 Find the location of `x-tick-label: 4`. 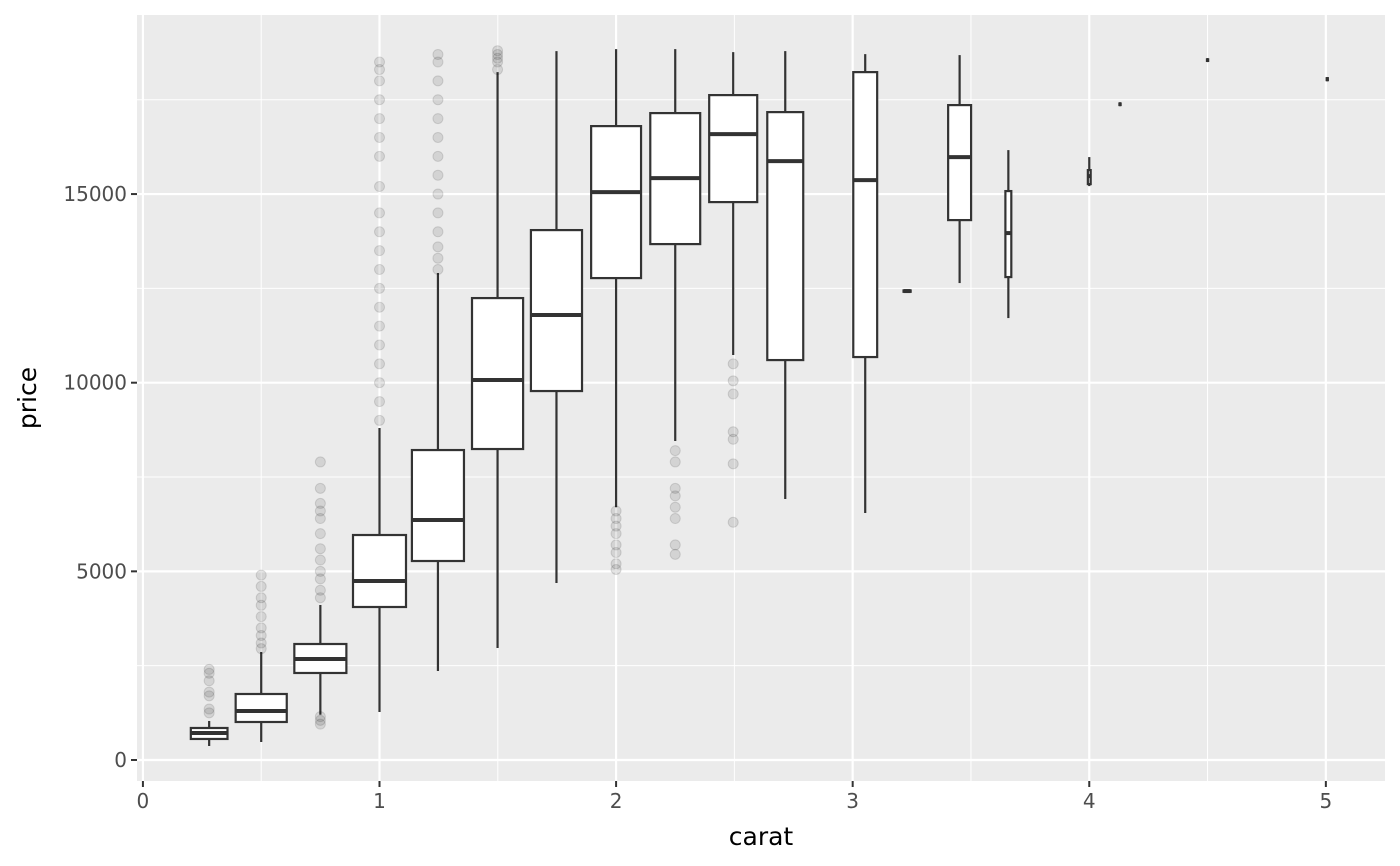

x-tick-label: 4 is located at coordinates (1089, 801).